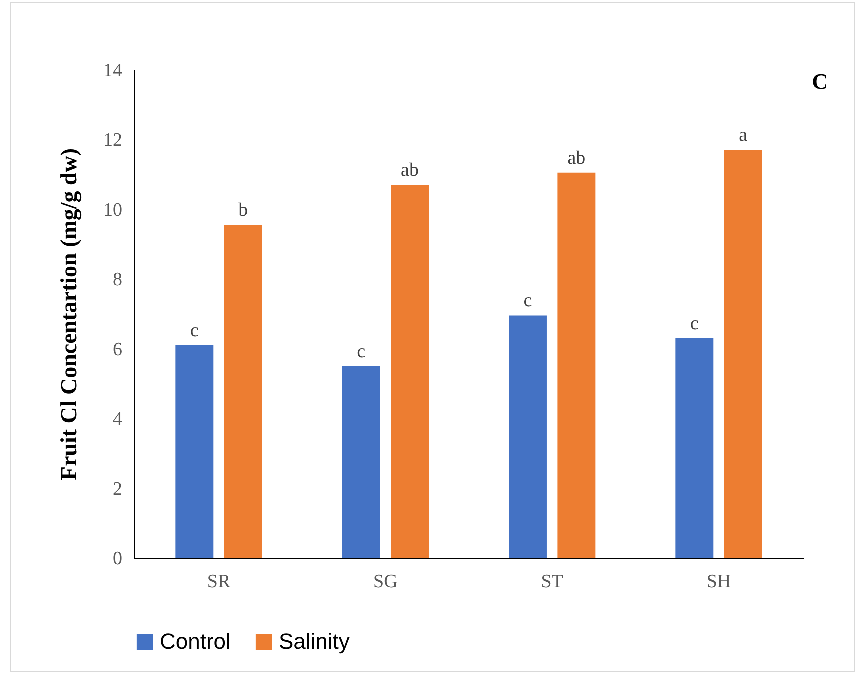  I want to click on text: C, so click(820, 81).